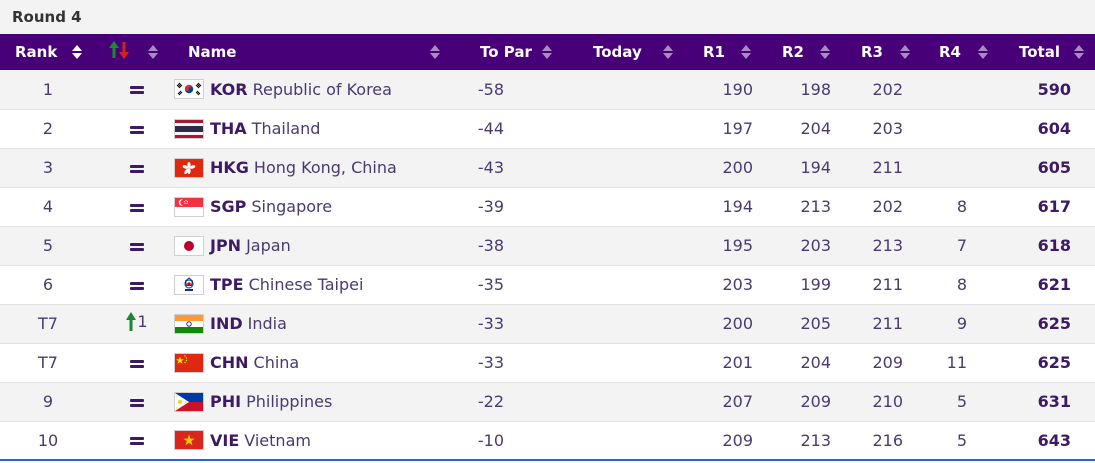  I want to click on total-cell: 643, so click(1054, 440).